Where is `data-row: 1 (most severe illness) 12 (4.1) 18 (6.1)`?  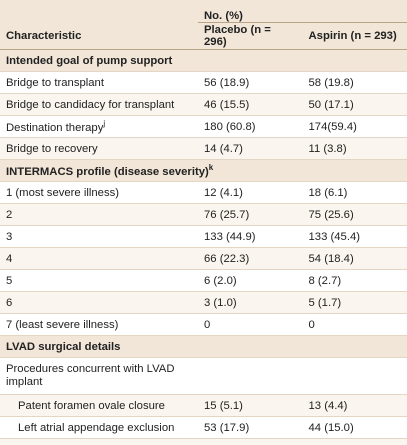
data-row: 1 (most severe illness) 12 (4.1) 18 (6.1) is located at coordinates (203, 192).